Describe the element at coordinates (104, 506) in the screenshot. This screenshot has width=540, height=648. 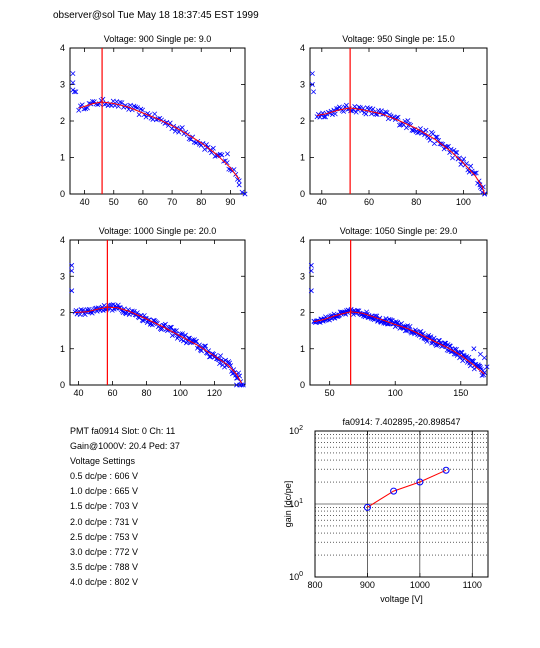
I see `voltage-setting: 1.5 dc/pe : 703 V` at that location.